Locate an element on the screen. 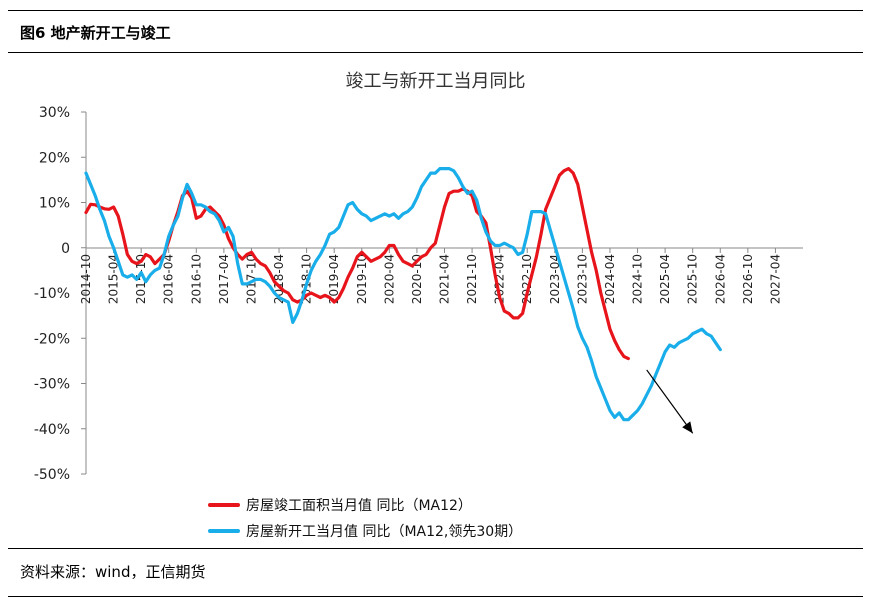 The width and height of the screenshot is (871, 606). x-tick-label: 2021-04 is located at coordinates (445, 279).